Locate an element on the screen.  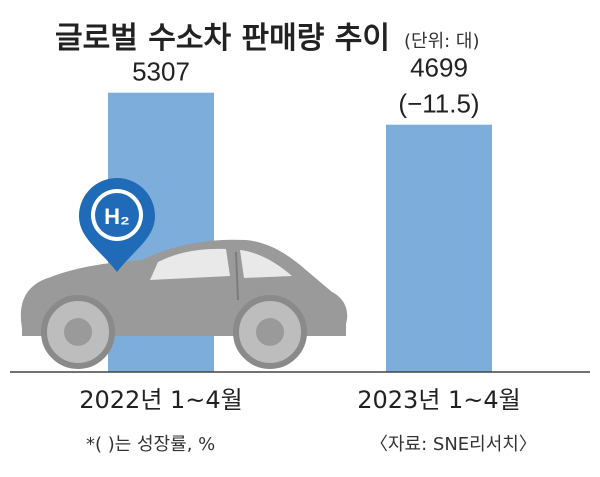
growth-note: *( )는 성장률, % is located at coordinates (150, 444).